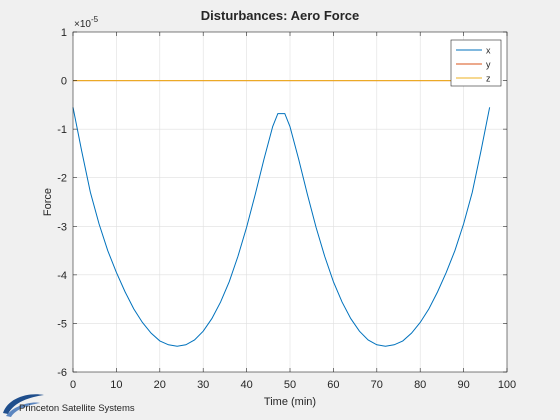 The width and height of the screenshot is (560, 420). I want to click on y-exponent-base: ×10, so click(82, 24).